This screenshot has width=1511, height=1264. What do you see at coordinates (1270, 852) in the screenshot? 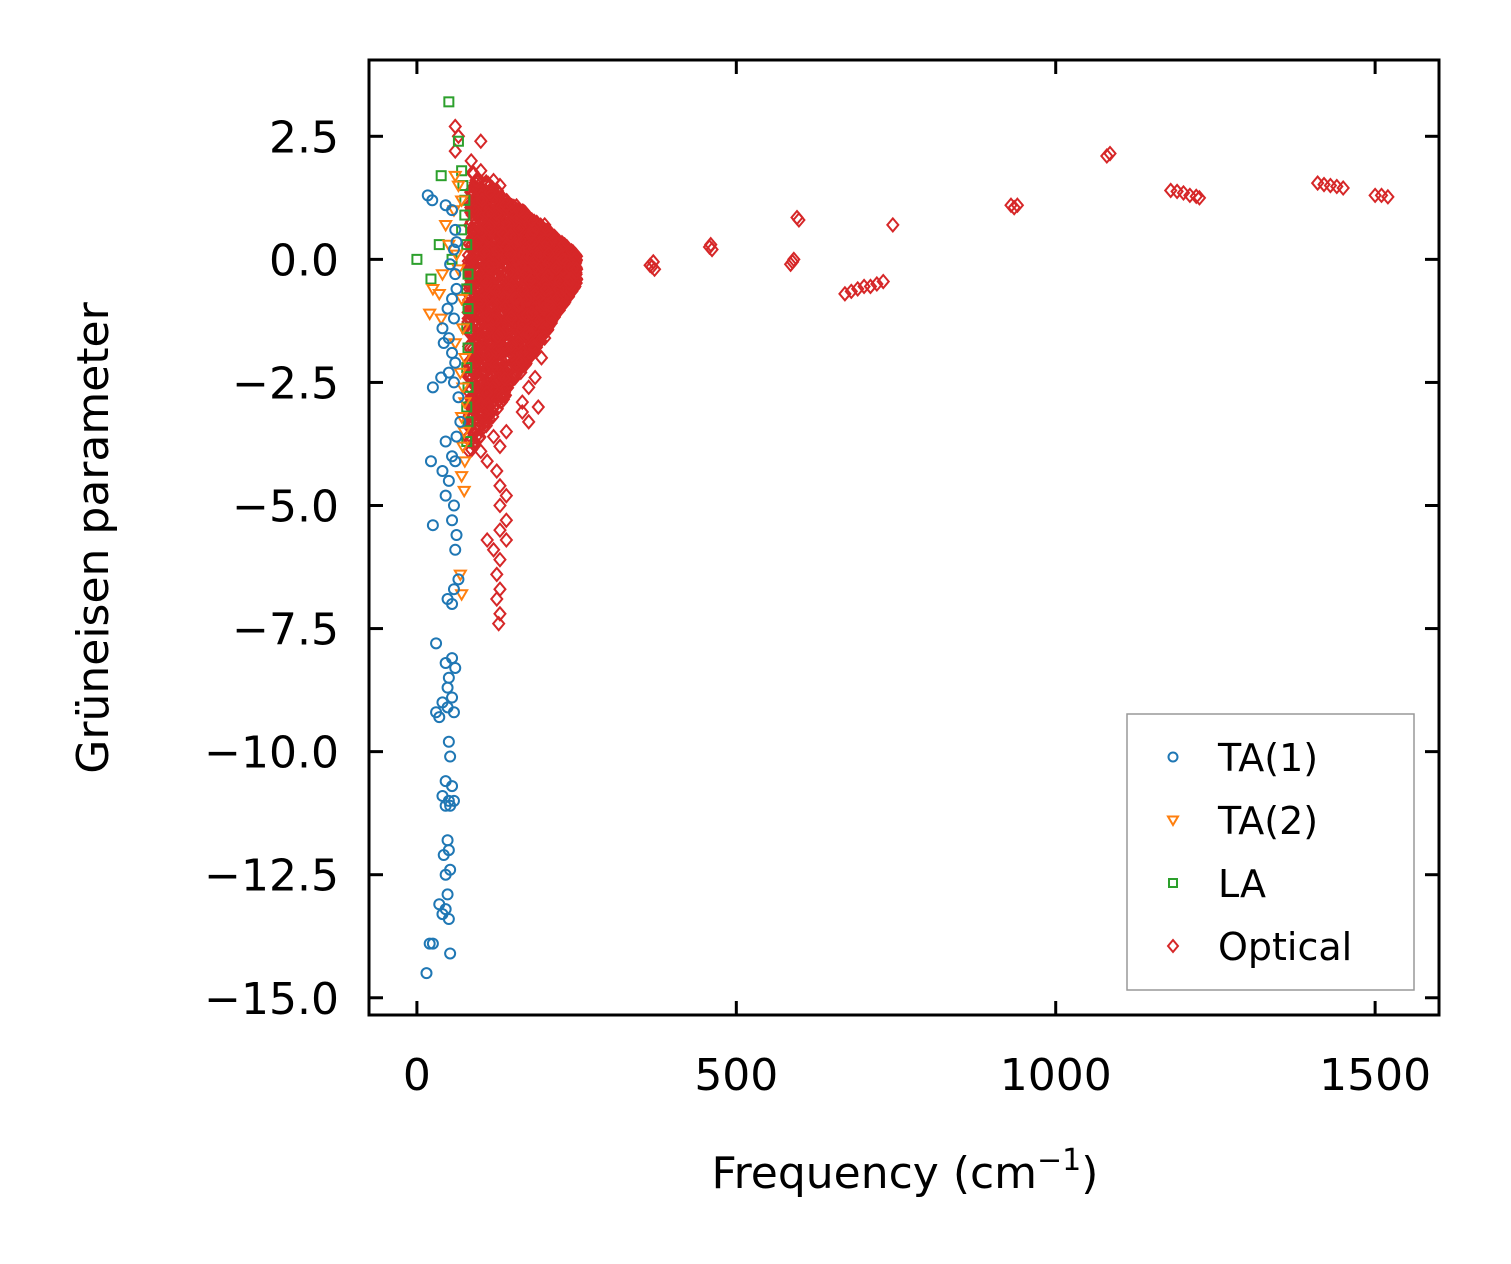
I see `legend-frame` at bounding box center [1270, 852].